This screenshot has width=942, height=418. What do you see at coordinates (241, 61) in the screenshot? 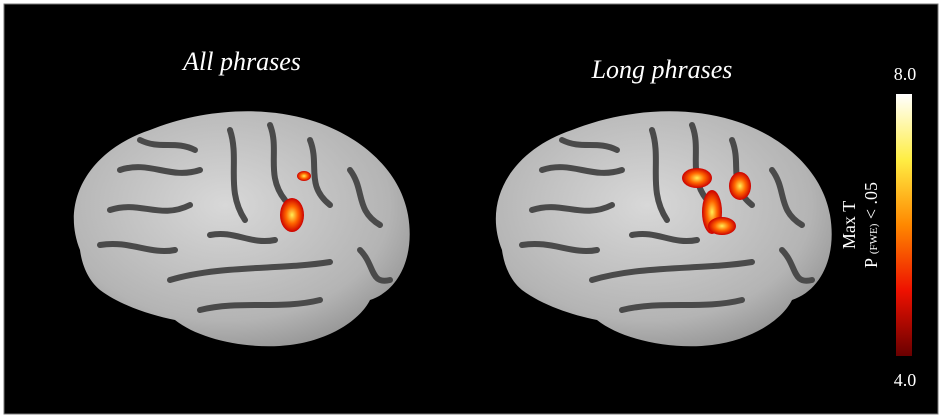
I see `panel-title: All phrases` at bounding box center [241, 61].